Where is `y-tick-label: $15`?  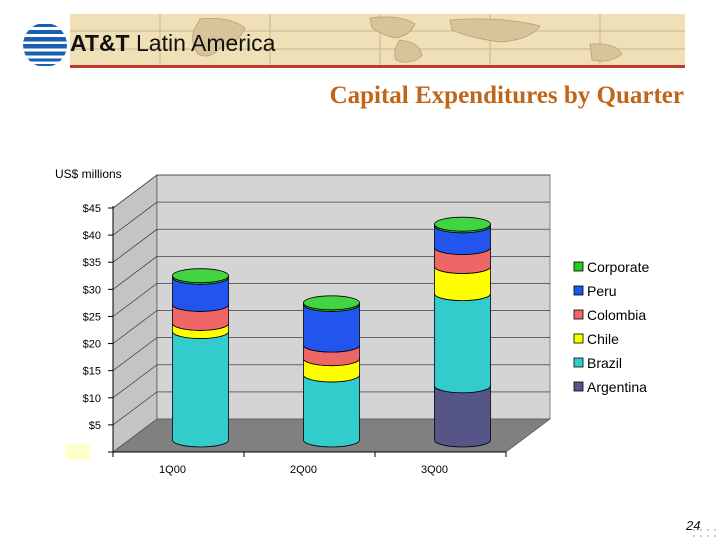
y-tick-label: $15 is located at coordinates (92, 372).